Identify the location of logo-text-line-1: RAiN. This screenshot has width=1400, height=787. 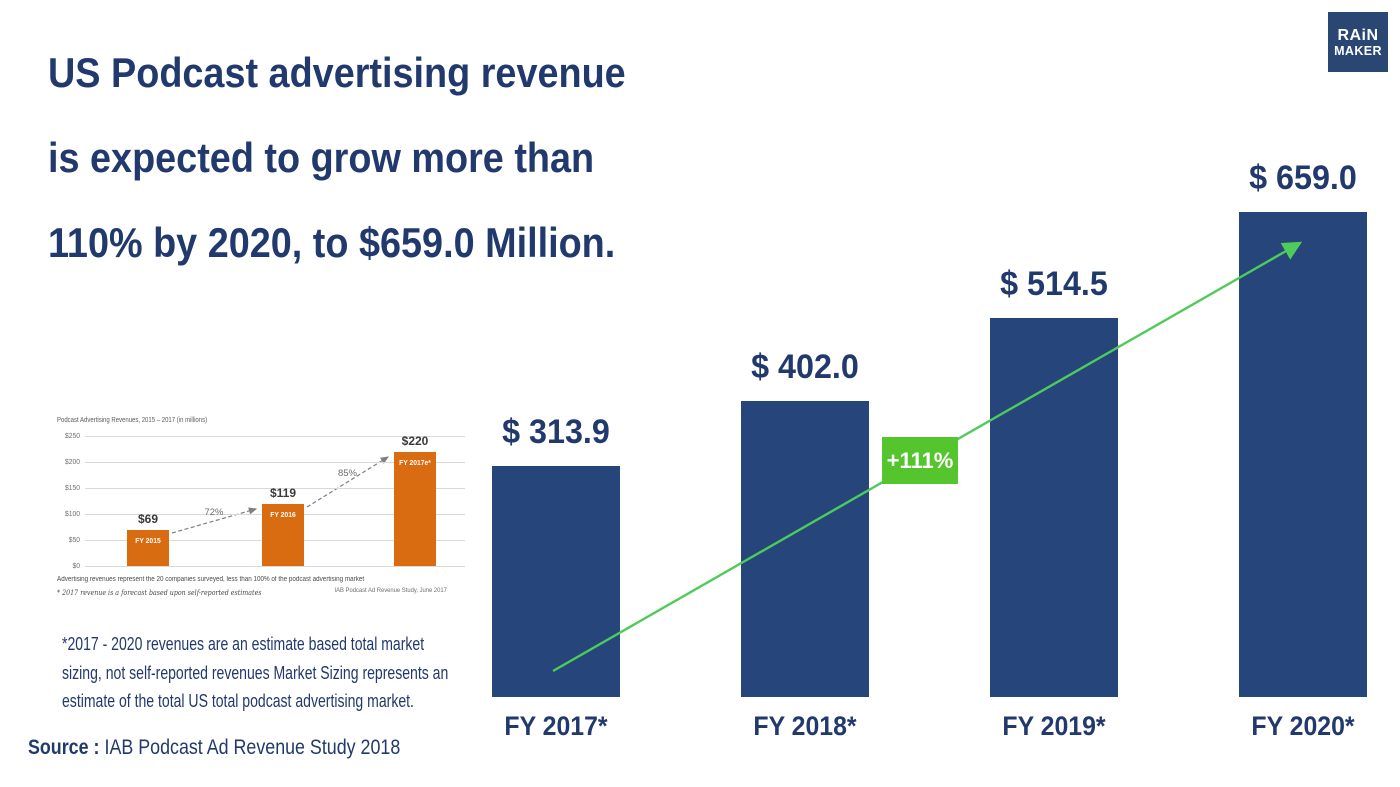
(1358, 35).